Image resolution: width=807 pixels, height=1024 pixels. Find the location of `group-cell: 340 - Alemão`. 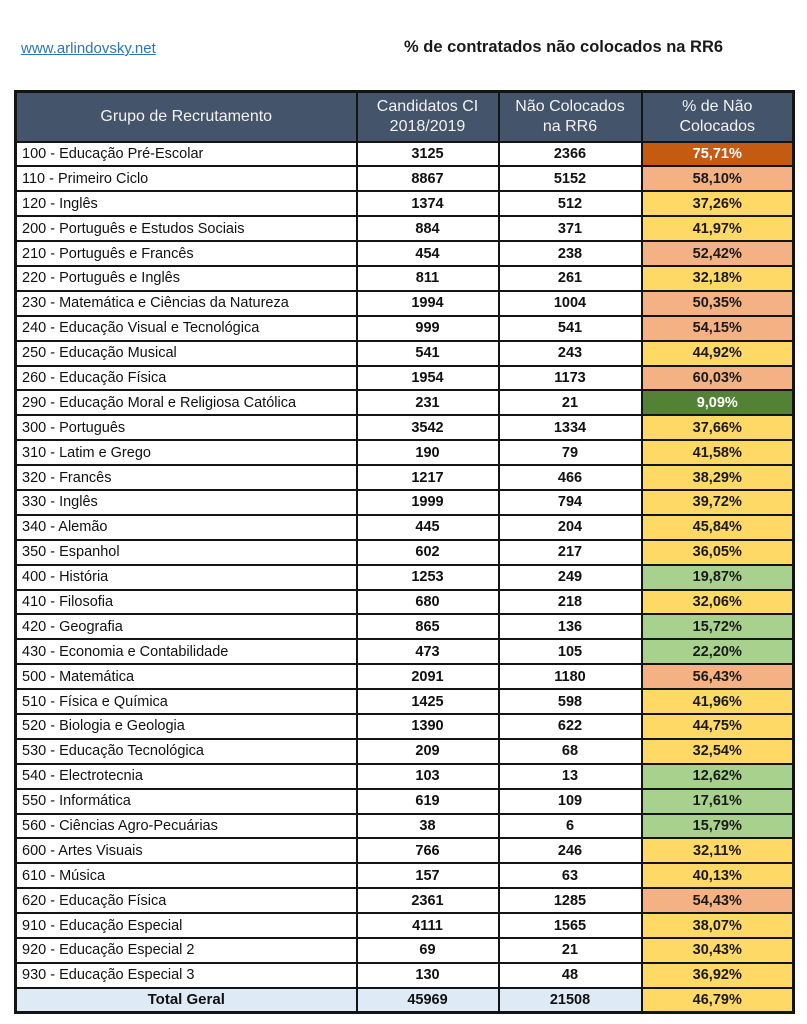

group-cell: 340 - Alemão is located at coordinates (186, 527).